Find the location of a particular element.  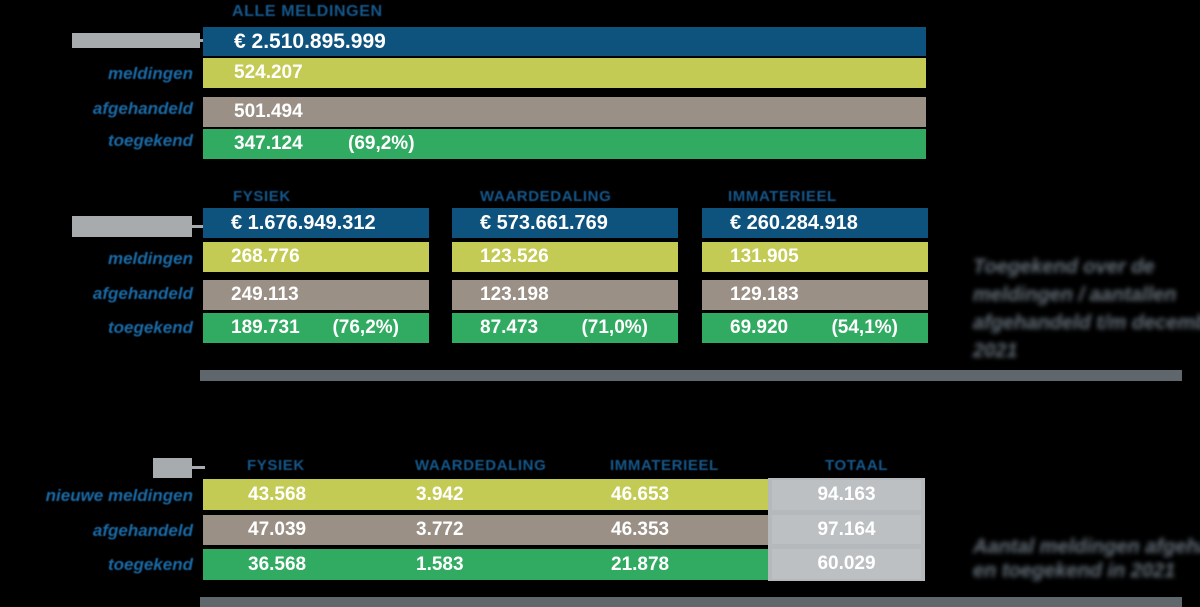

fysiek-amount-bar: € 1.676.949.312 is located at coordinates (316, 223).